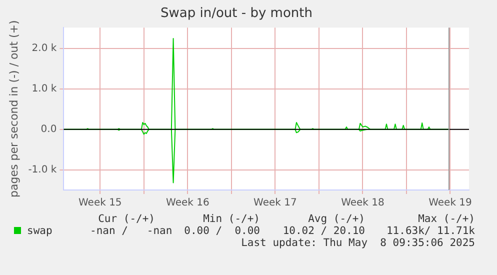 The image size is (497, 275). I want to click on text: -nan / -nan, so click(131, 231).